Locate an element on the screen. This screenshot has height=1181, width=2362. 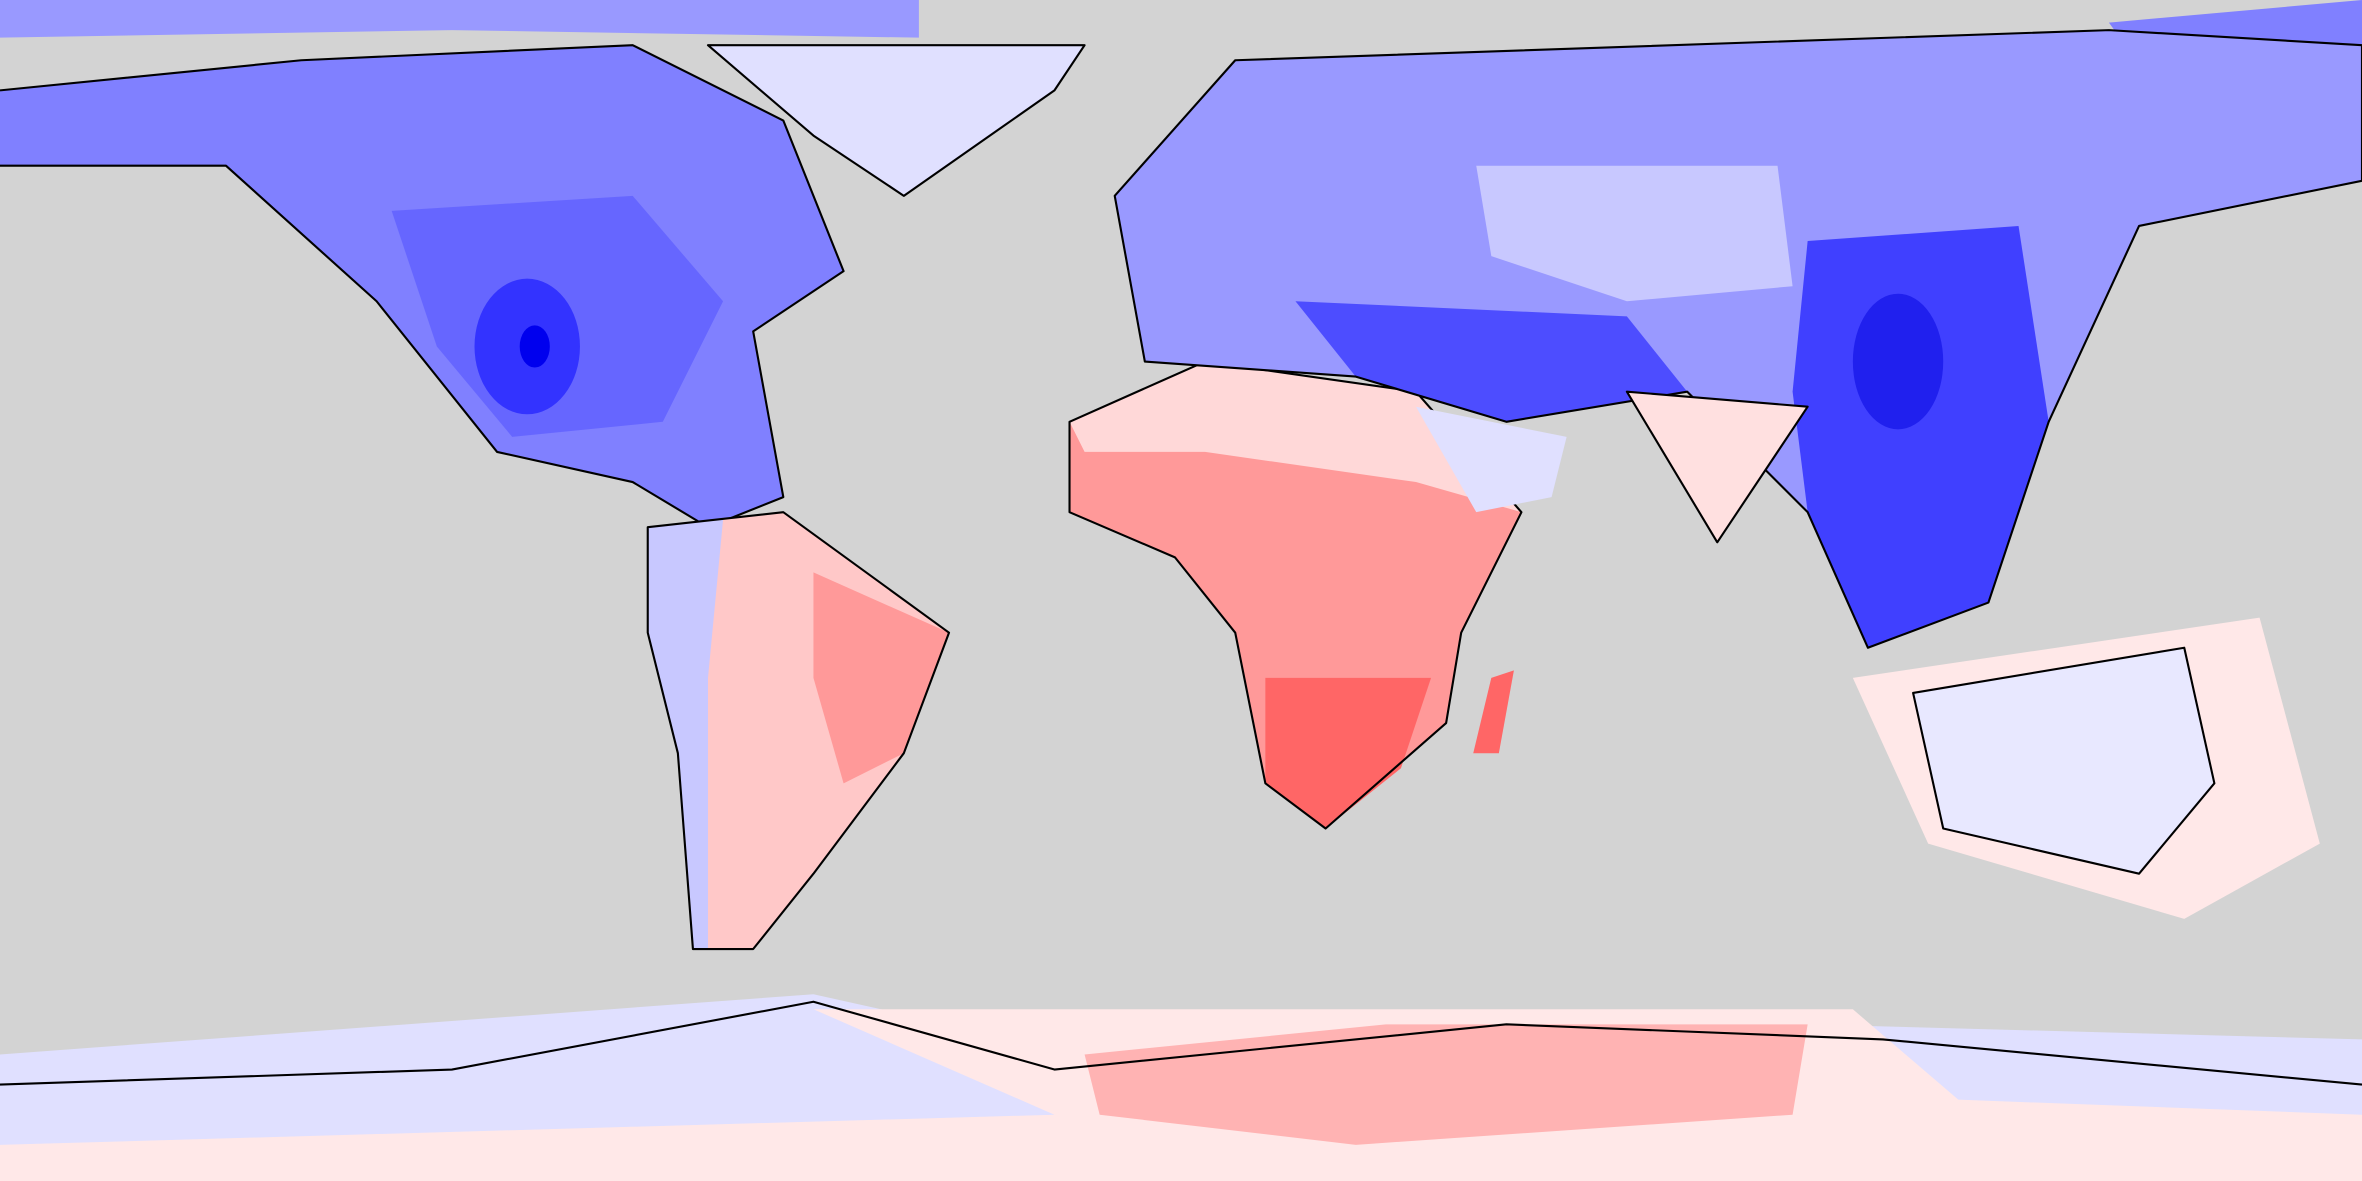
arctic-band is located at coordinates (459, 19).